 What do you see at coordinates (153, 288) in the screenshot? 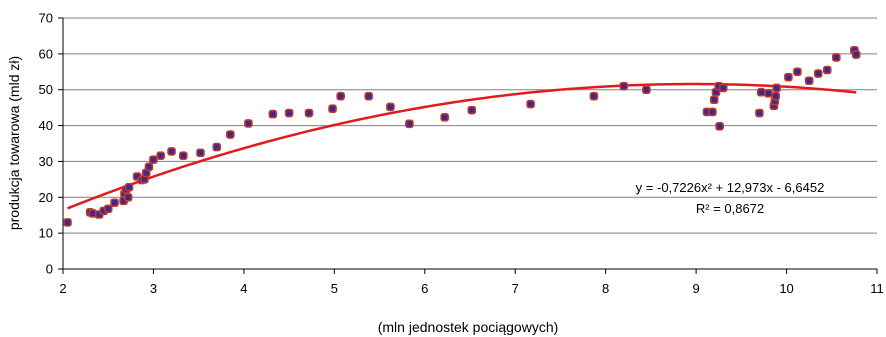
I see `x-tick-label: 3` at bounding box center [153, 288].